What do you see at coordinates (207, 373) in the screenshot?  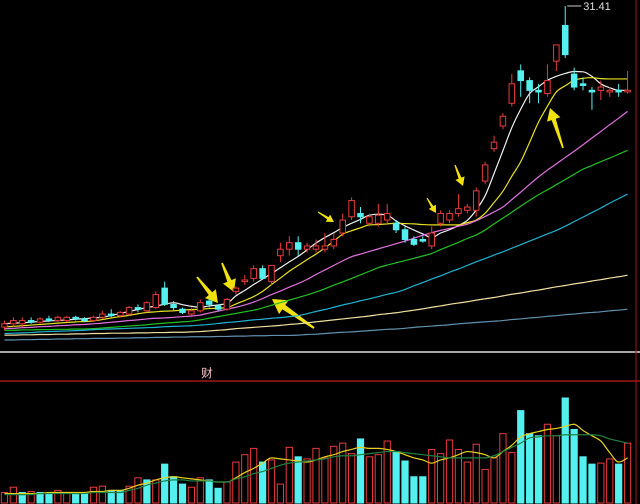 I see `text: 财` at bounding box center [207, 373].